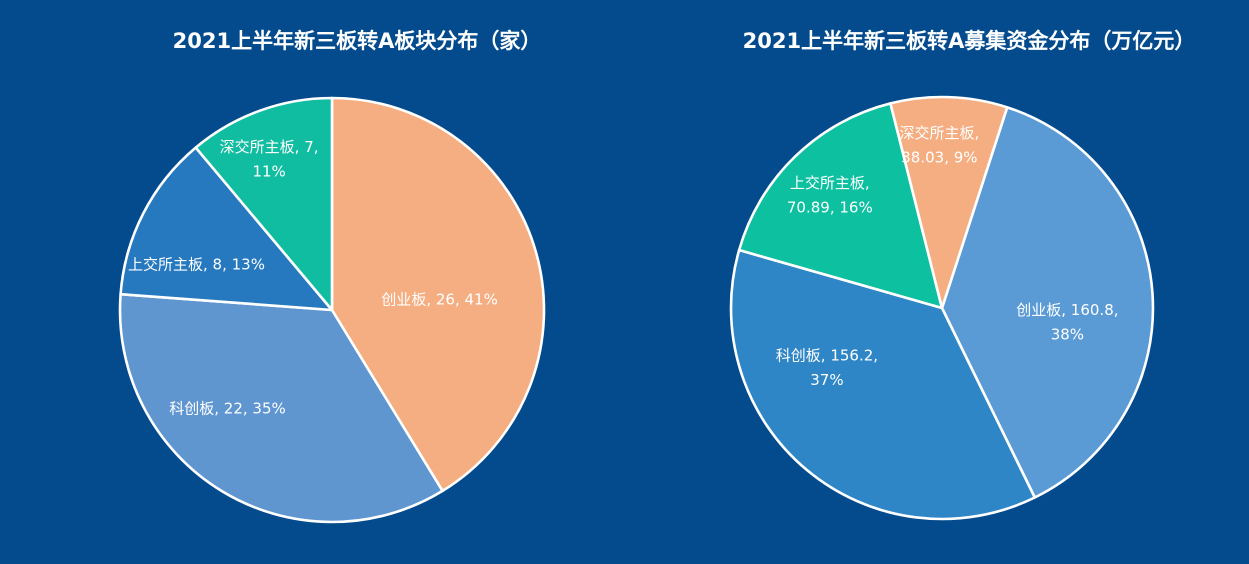  Describe the element at coordinates (439, 300) in the screenshot. I see `pie-slice-label: 创业板, 26, 41%` at that location.